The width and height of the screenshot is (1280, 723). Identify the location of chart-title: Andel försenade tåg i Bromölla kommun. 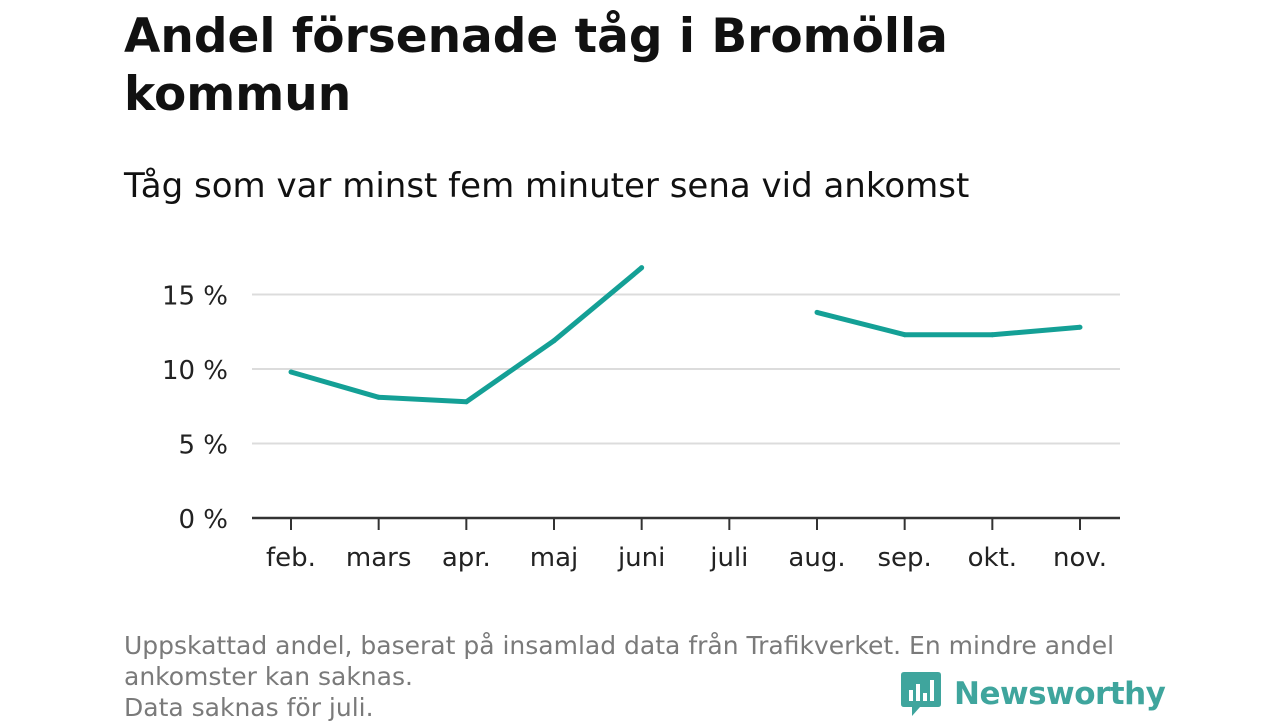
(536, 65).